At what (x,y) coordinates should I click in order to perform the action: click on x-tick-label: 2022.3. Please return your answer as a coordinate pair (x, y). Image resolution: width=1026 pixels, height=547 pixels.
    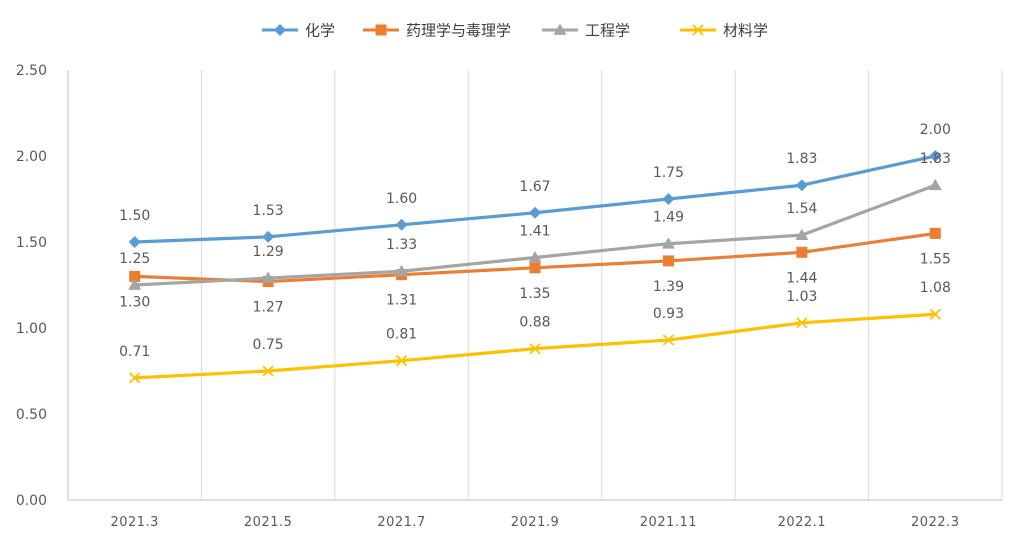
    Looking at the image, I should click on (935, 522).